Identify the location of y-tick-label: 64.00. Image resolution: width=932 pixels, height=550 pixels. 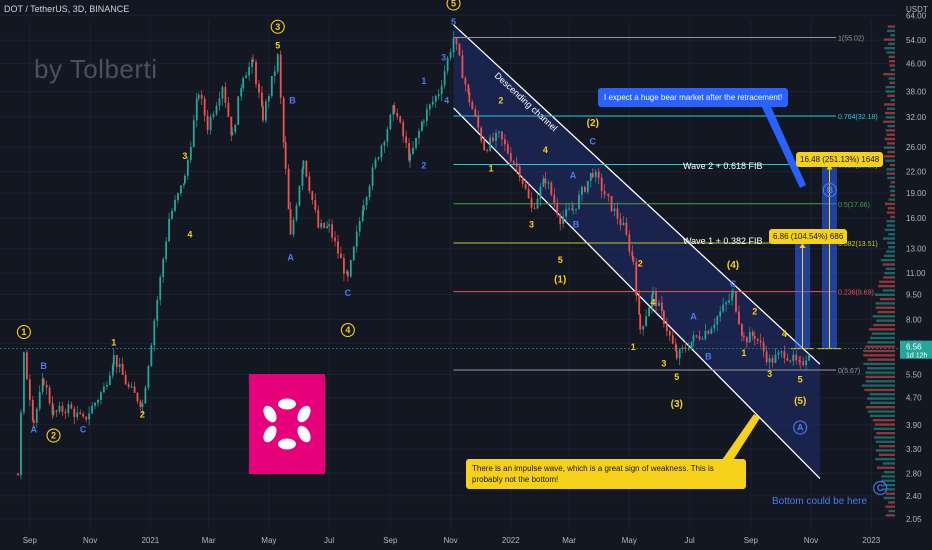
(916, 15).